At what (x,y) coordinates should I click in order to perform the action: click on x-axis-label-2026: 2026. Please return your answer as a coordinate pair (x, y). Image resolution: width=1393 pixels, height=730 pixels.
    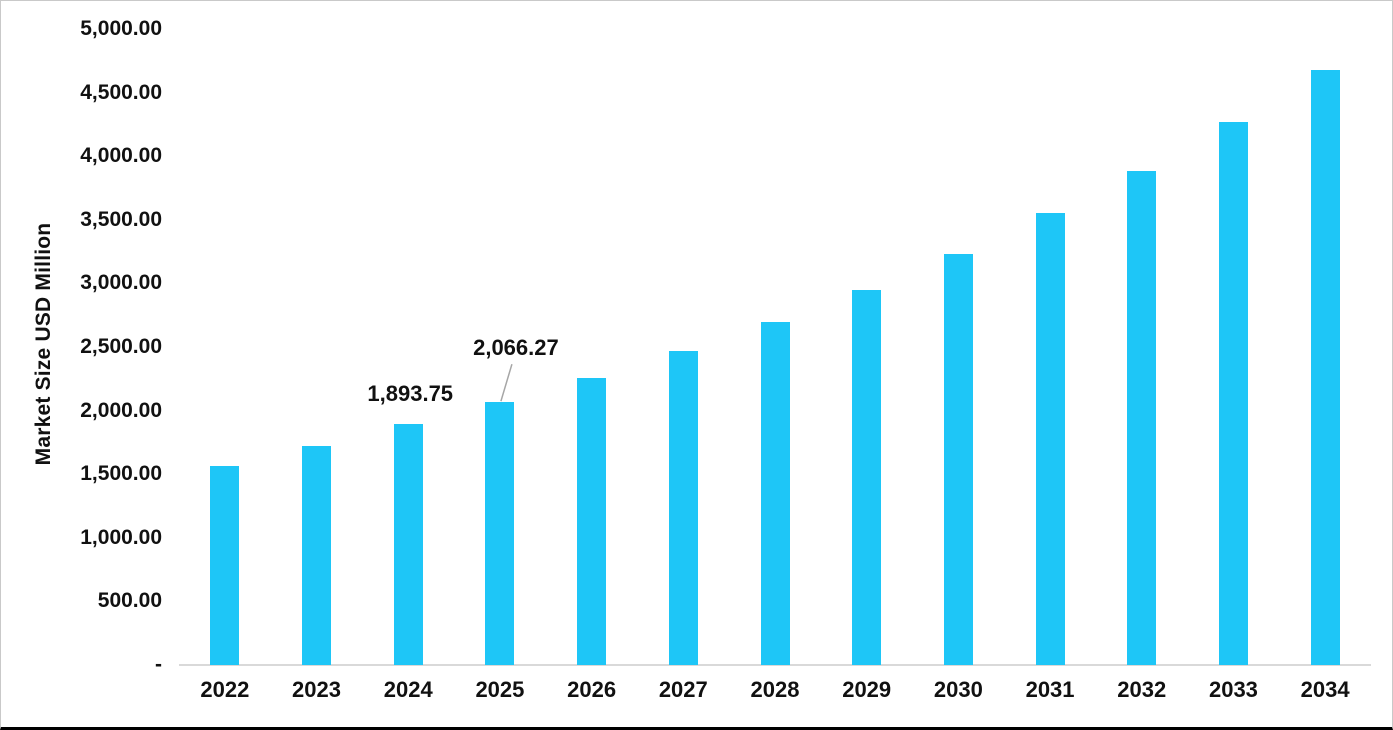
    Looking at the image, I should click on (592, 689).